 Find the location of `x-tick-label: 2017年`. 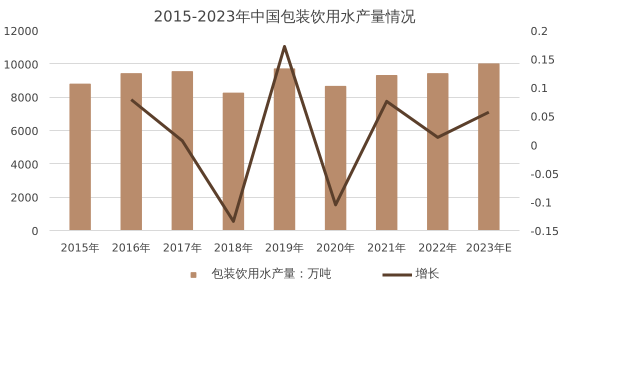

x-tick-label: 2017年 is located at coordinates (182, 248).